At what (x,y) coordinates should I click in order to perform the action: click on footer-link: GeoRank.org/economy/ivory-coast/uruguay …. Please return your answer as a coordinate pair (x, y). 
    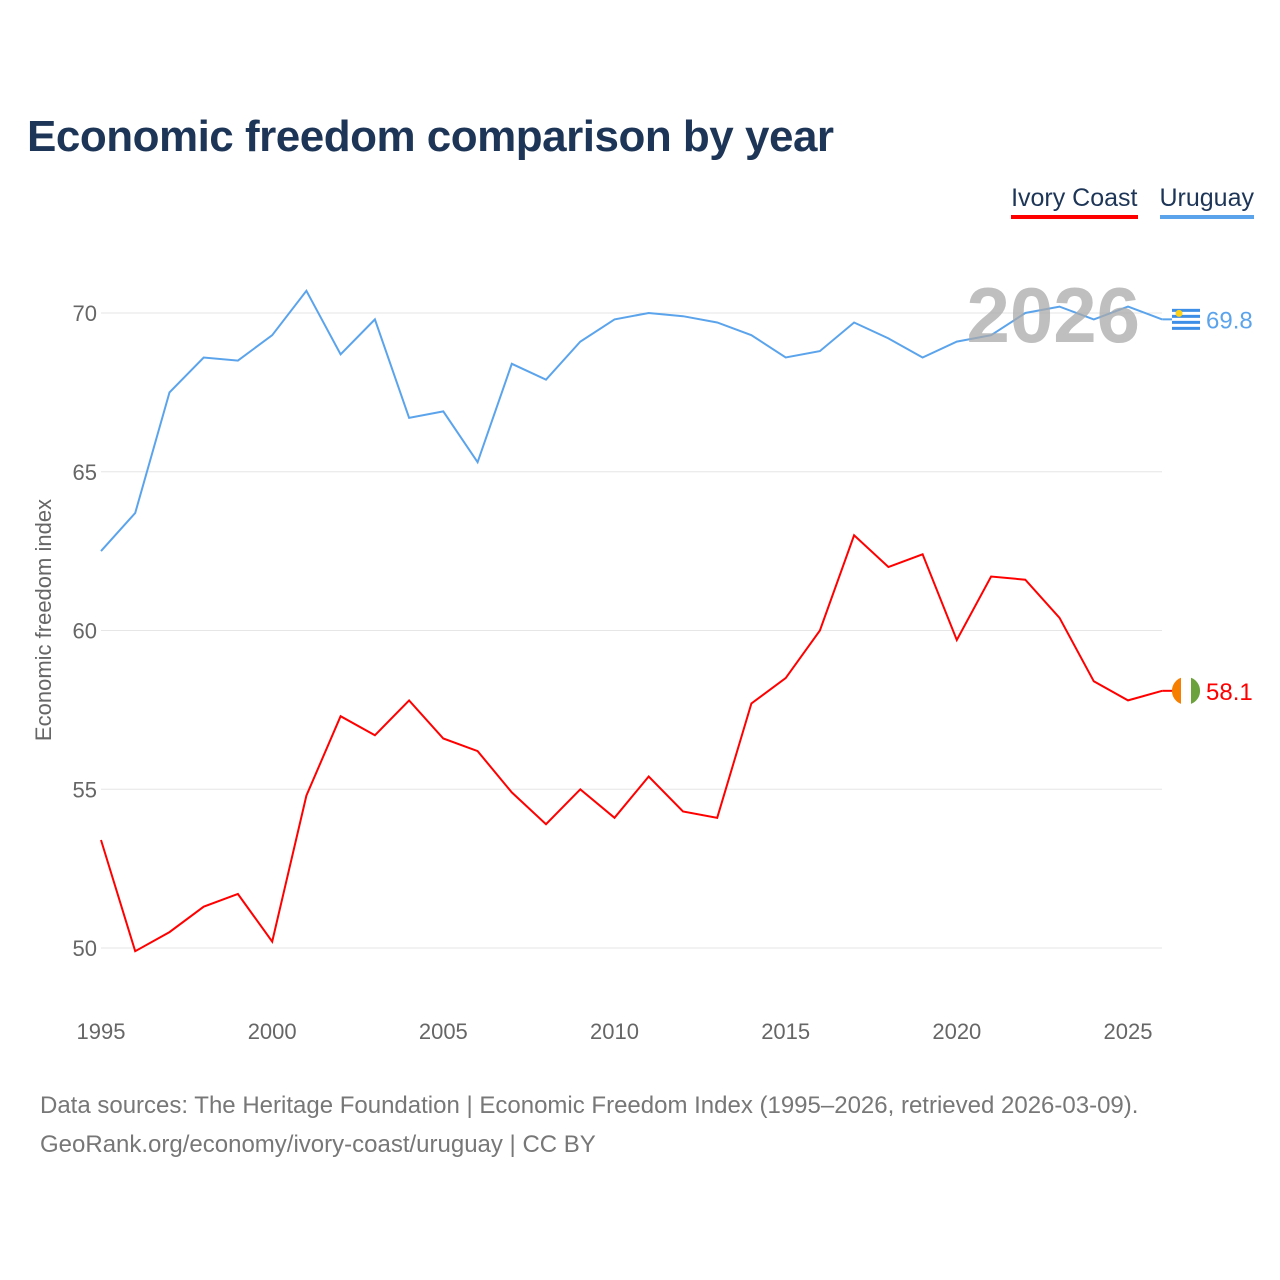
    Looking at the image, I should click on (318, 1144).